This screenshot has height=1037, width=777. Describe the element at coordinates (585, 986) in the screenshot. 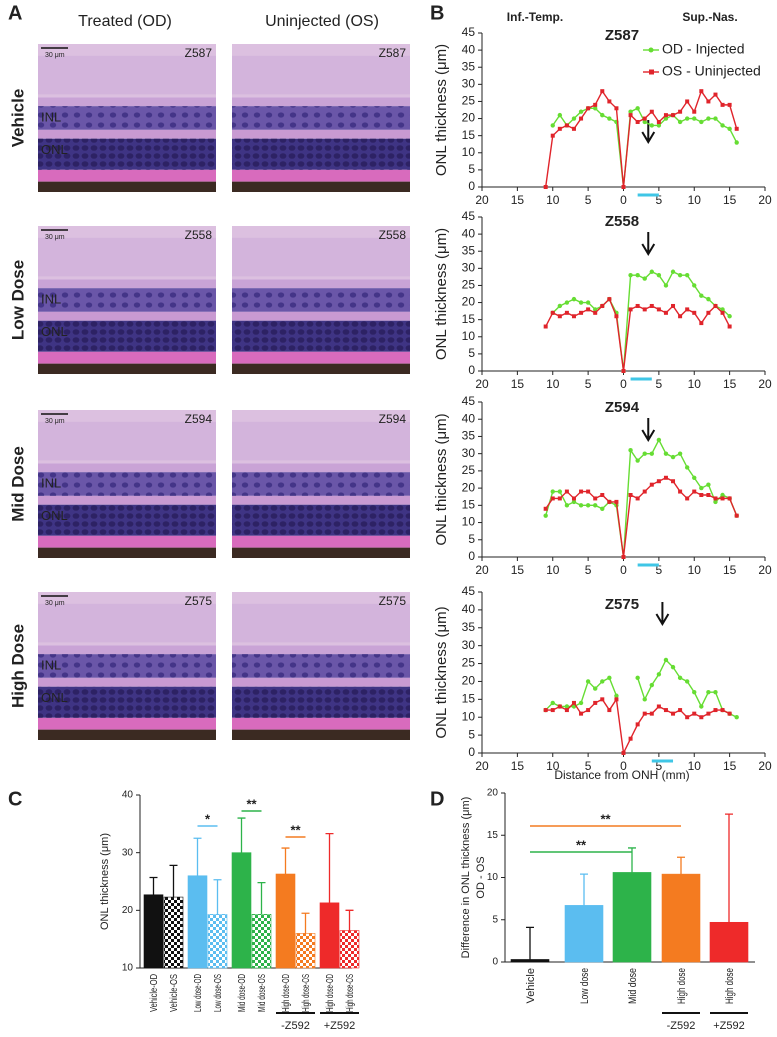

I see `x-tick-label: Low dose` at that location.